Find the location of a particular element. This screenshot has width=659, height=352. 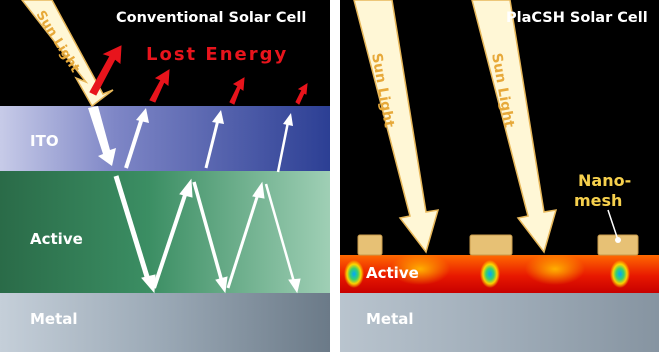

lost-energy-label: Lost Energy is located at coordinates (217, 54).